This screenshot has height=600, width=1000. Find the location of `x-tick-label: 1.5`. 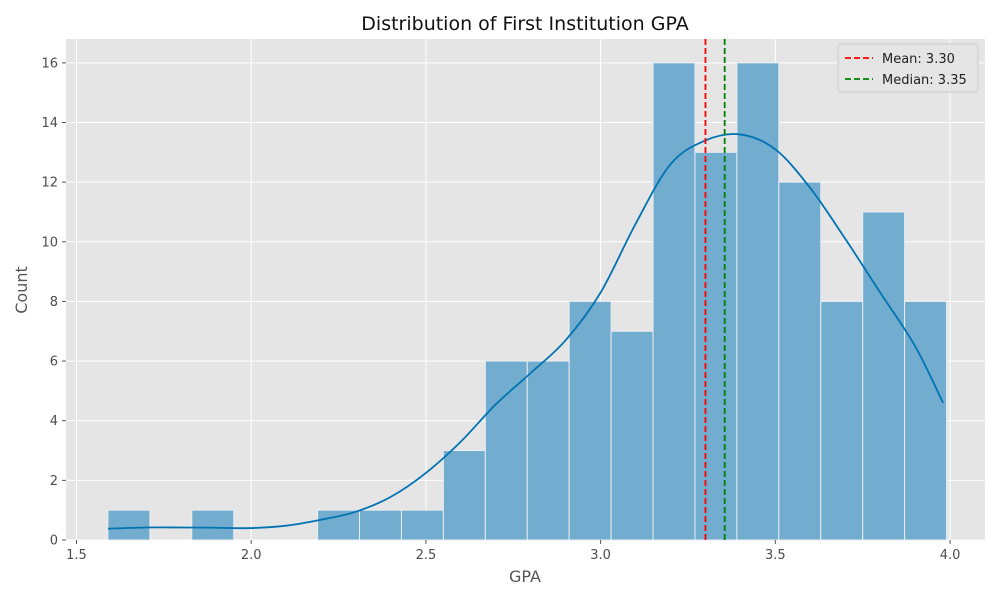

x-tick-label: 1.5 is located at coordinates (76, 555).